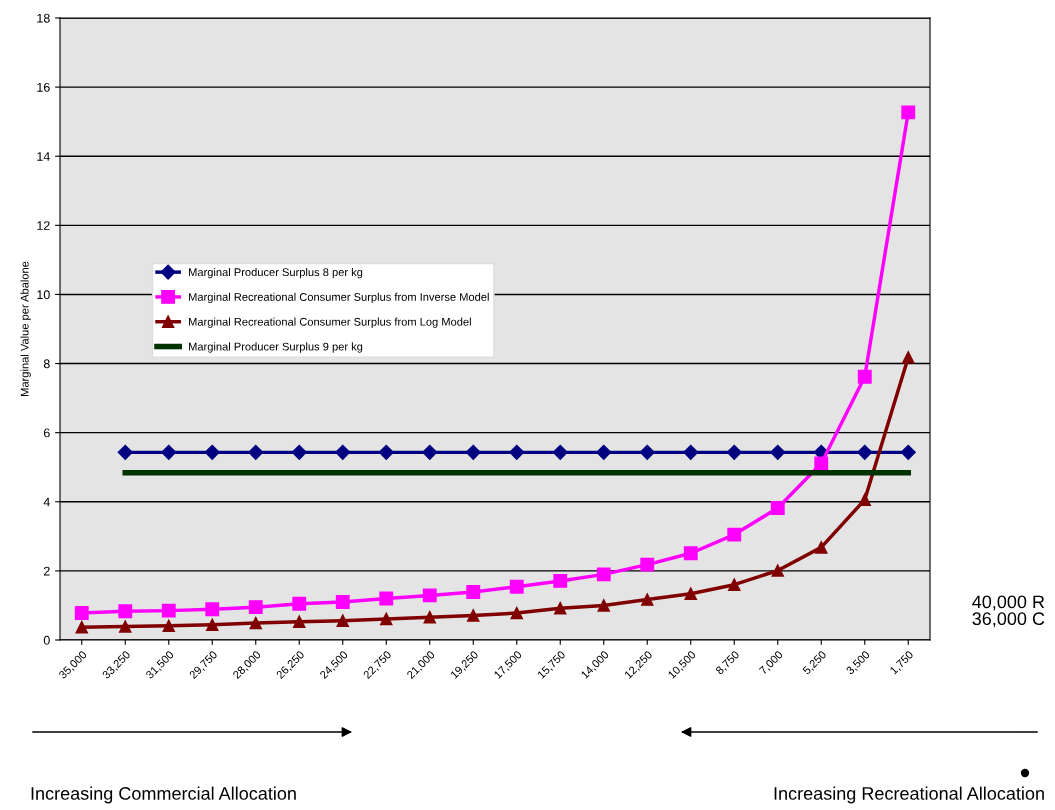  I want to click on y-tick-label: 10, so click(43, 295).